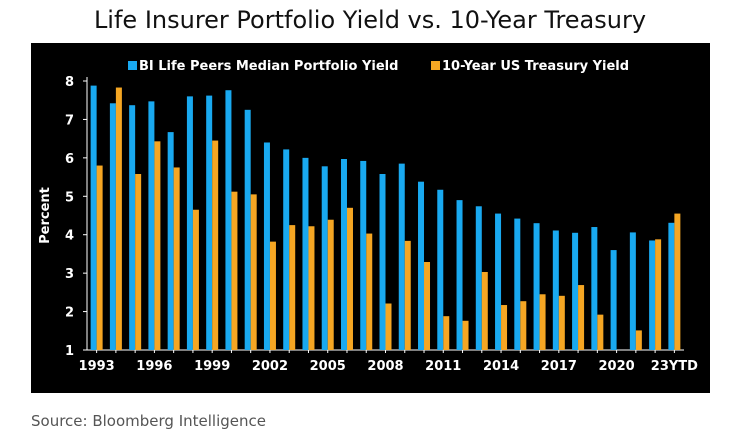 The width and height of the screenshot is (740, 436). Describe the element at coordinates (69, 236) in the screenshot. I see `y-tick-label: 4` at that location.